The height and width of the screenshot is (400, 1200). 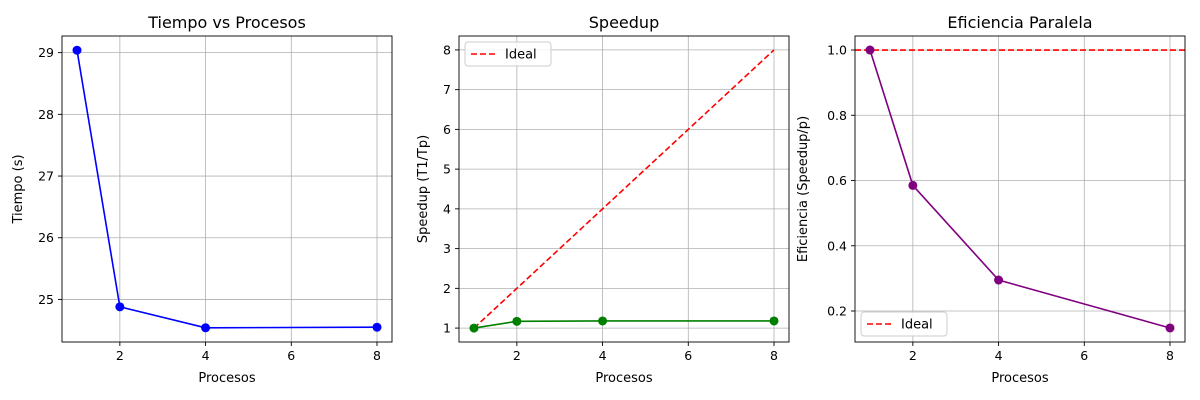 I want to click on y-tick-label: 8, so click(x=447, y=49).